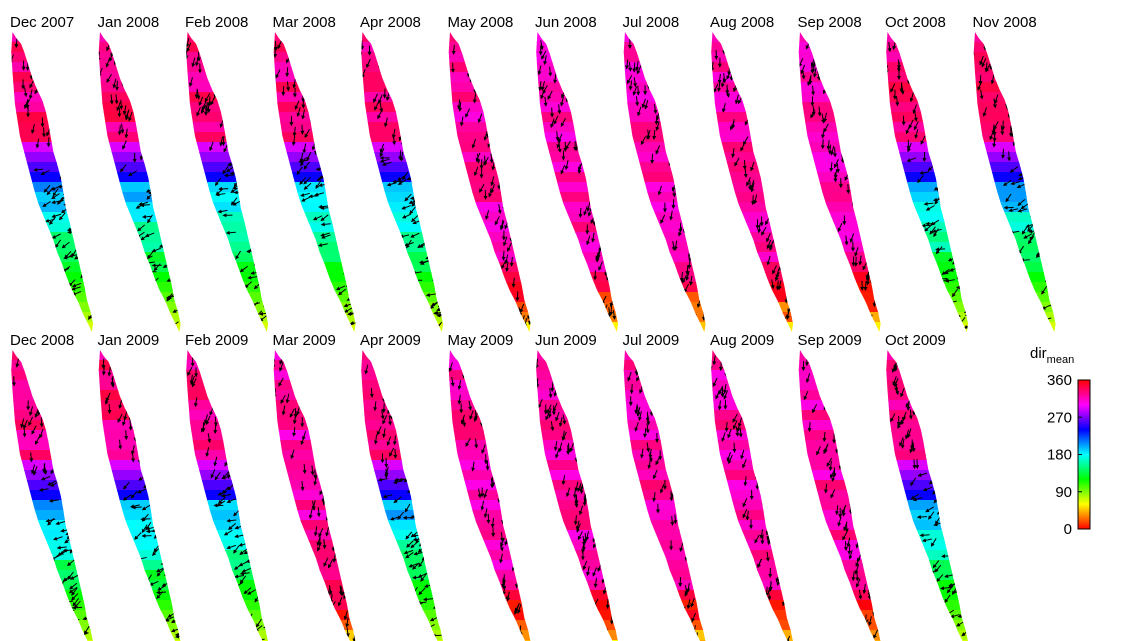 This screenshot has width=1127, height=641. What do you see at coordinates (915, 340) in the screenshot?
I see `panel-title: Oct 2009` at bounding box center [915, 340].